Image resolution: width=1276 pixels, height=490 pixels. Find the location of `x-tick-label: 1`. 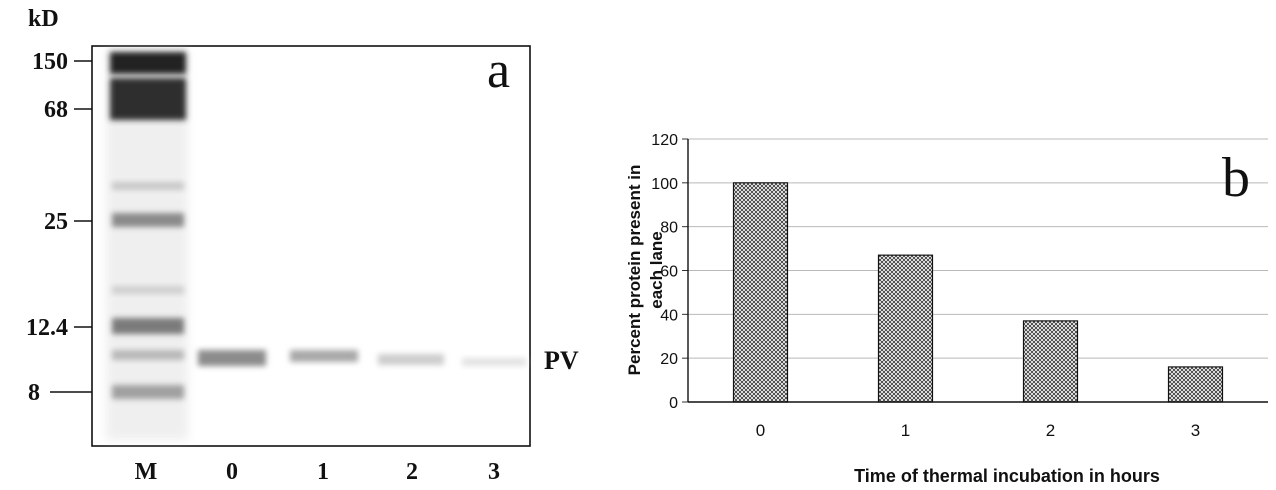

x-tick-label: 1 is located at coordinates (905, 430).